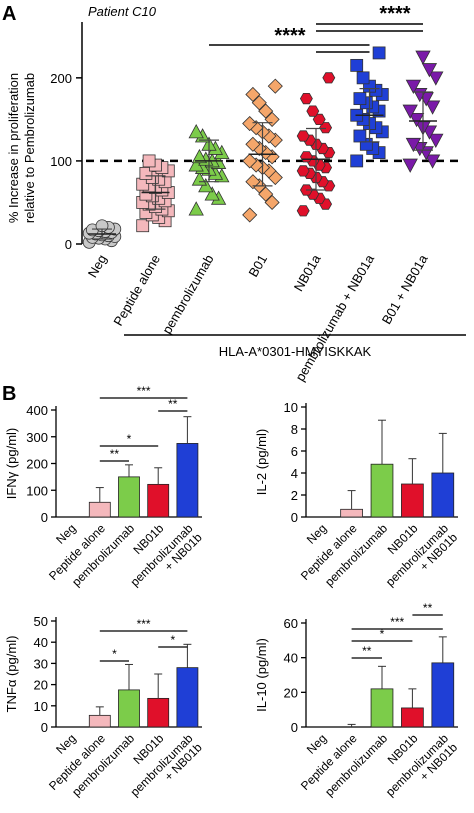 The width and height of the screenshot is (474, 813). I want to click on panel-a-ylabel-line2: relative to Pembrolizumab, so click(29, 148).